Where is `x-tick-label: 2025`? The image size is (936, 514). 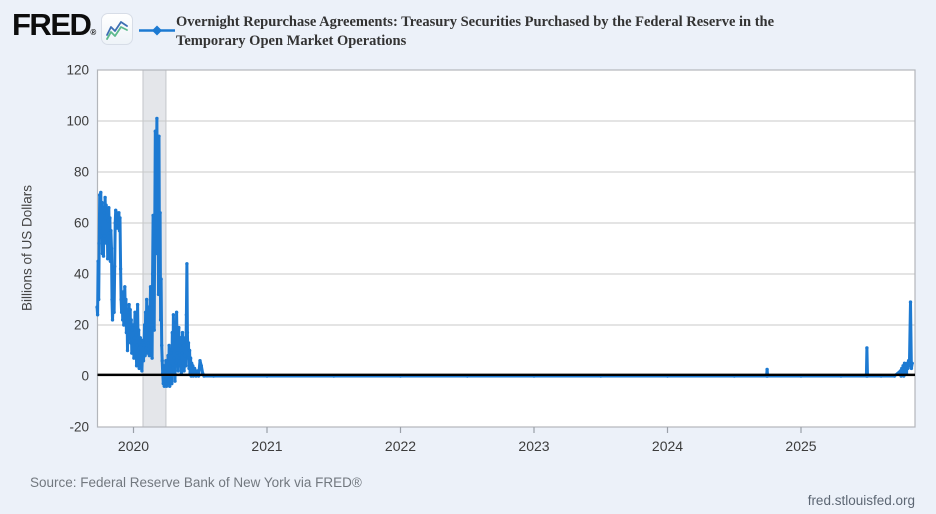 x-tick-label: 2025 is located at coordinates (800, 446).